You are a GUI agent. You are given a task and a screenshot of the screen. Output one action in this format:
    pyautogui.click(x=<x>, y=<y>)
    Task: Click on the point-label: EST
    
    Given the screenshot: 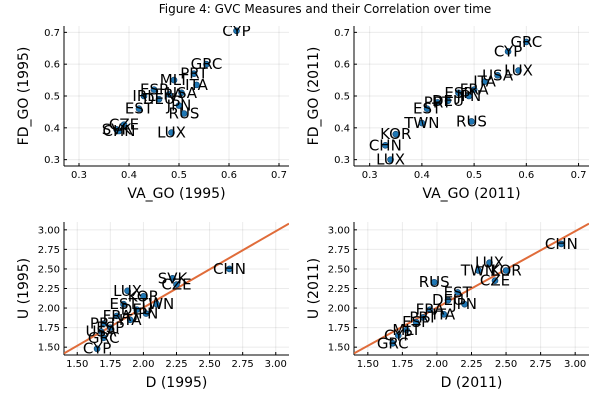 What is the action you would take?
    pyautogui.click(x=123, y=304)
    